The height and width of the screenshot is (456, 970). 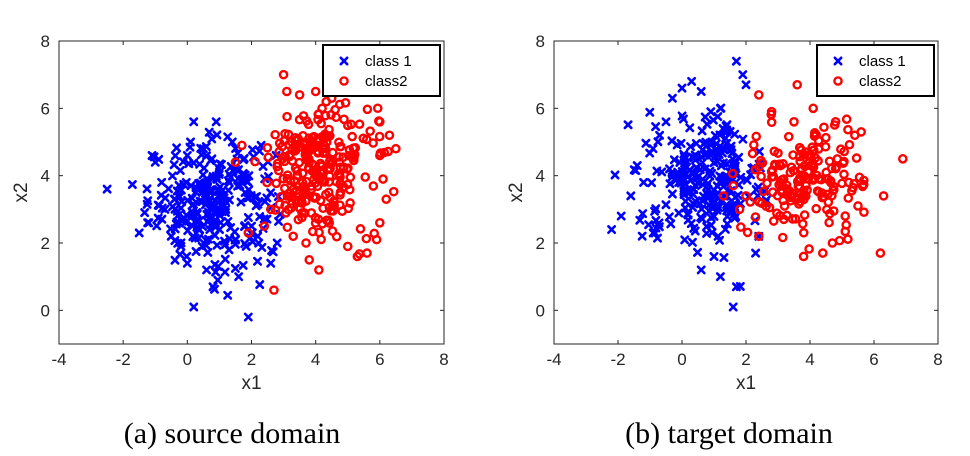 I want to click on legend-marker, so click(x=838, y=61).